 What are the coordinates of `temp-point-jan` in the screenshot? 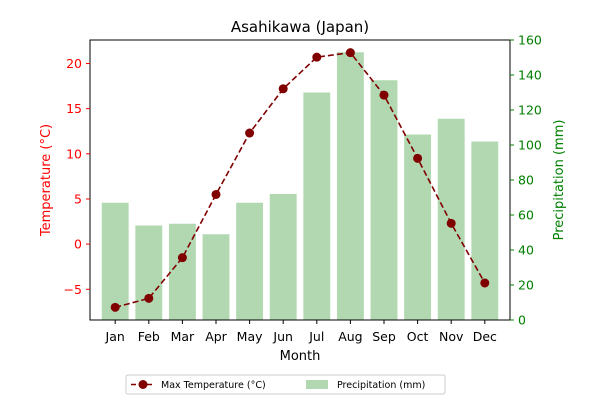 It's located at (115, 307).